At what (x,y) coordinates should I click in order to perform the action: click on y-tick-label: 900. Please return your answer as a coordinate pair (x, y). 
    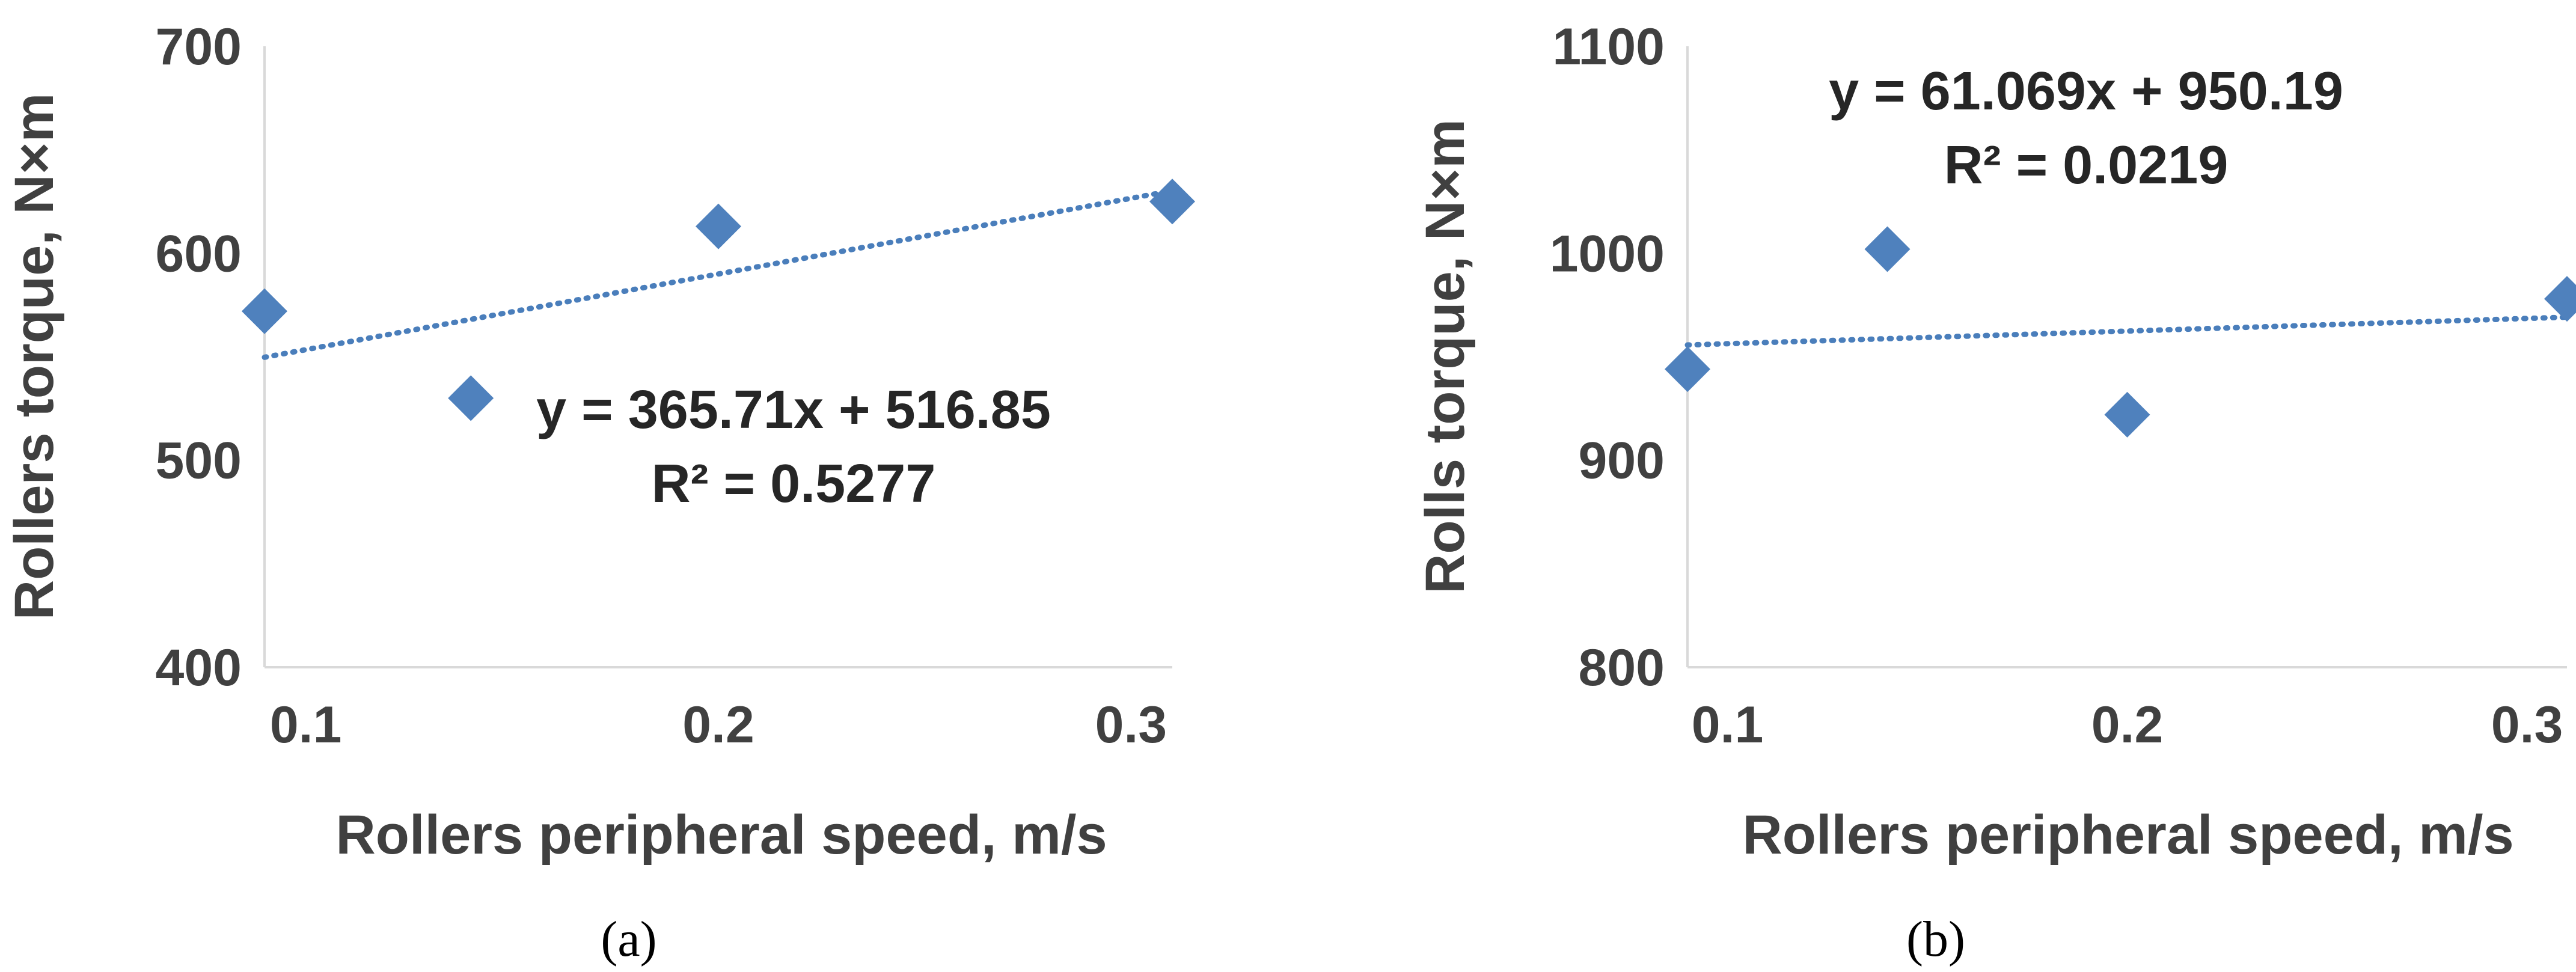
    Looking at the image, I should click on (1622, 461).